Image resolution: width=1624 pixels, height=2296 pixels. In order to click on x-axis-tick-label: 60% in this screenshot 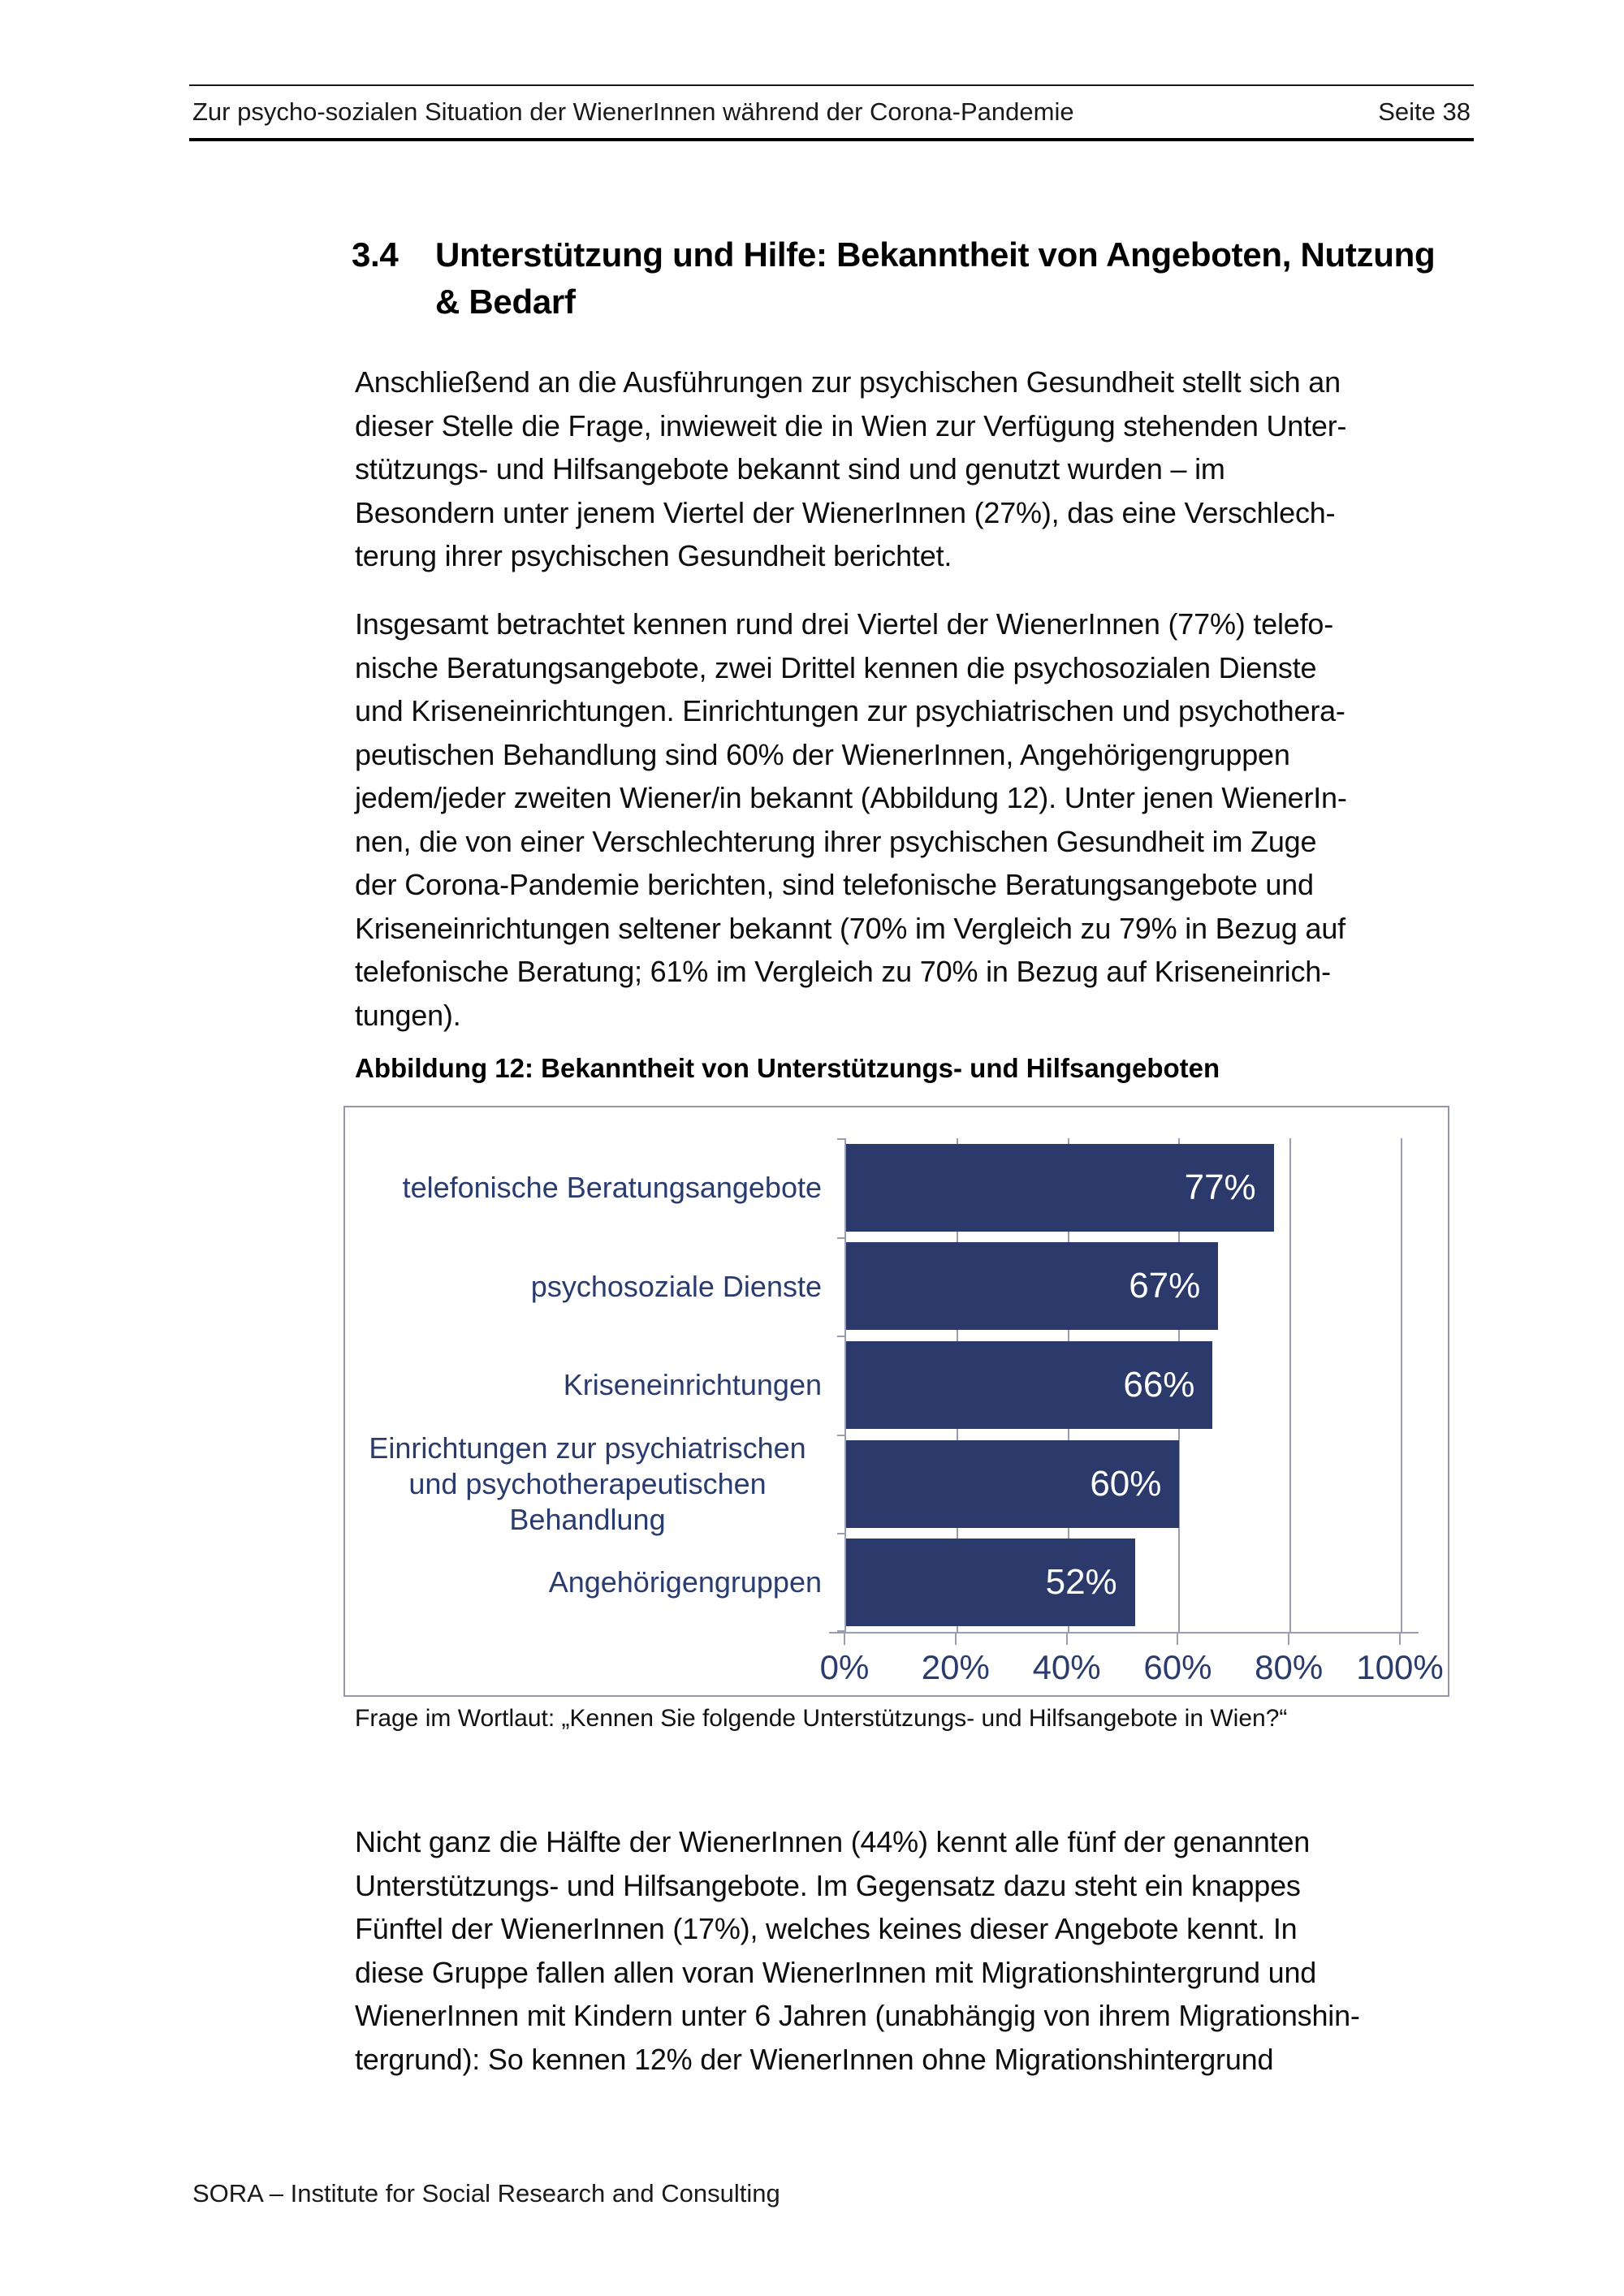, I will do `click(1177, 1667)`.